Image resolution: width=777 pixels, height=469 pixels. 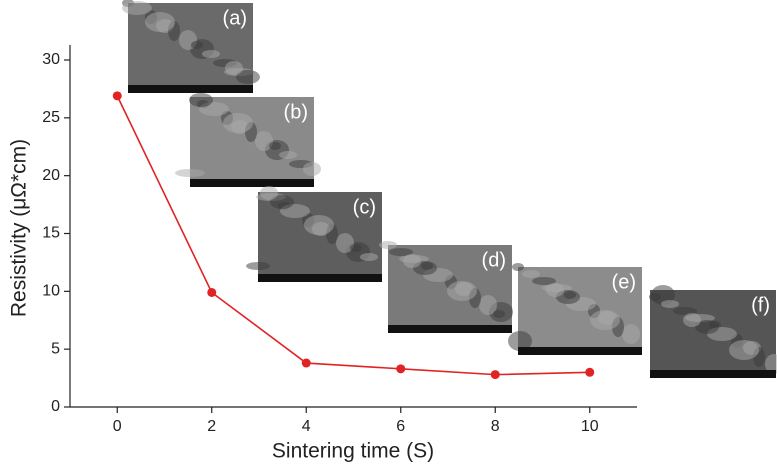 I want to click on sem-inset: (d), so click(x=446, y=287).